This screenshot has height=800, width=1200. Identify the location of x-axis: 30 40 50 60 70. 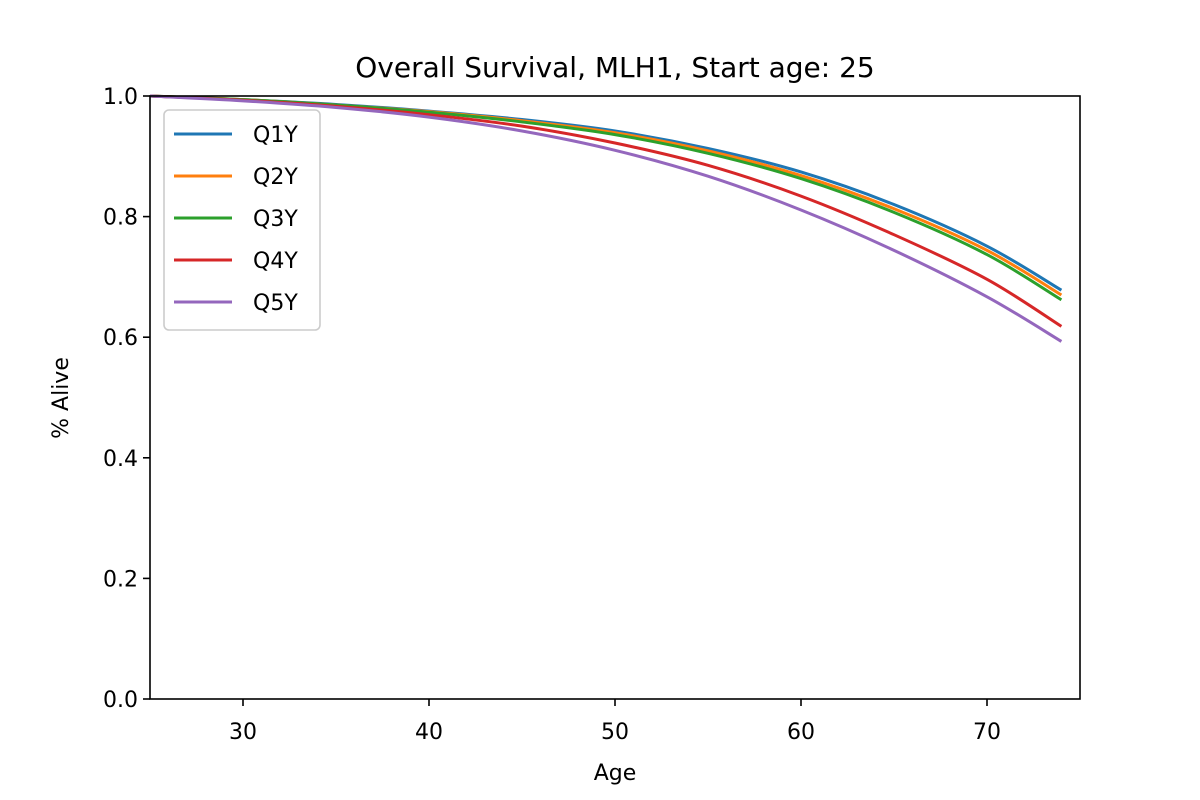
(615, 722).